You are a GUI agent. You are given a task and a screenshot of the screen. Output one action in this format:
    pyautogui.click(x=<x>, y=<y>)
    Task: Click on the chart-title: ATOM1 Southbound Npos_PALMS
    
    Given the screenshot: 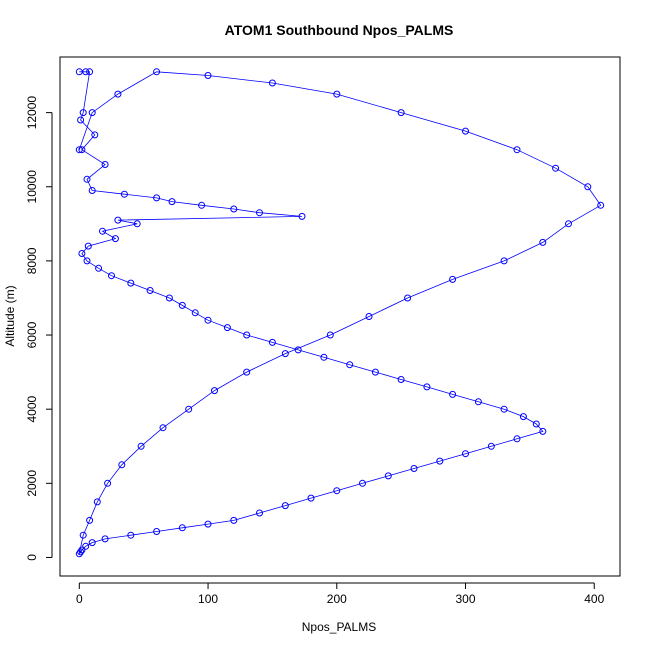 What is the action you would take?
    pyautogui.click(x=339, y=30)
    